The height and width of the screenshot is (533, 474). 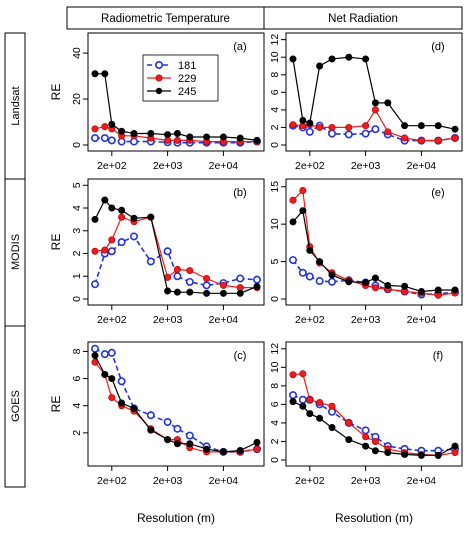 What do you see at coordinates (15, 406) in the screenshot?
I see `row-label-box-goes` at bounding box center [15, 406].